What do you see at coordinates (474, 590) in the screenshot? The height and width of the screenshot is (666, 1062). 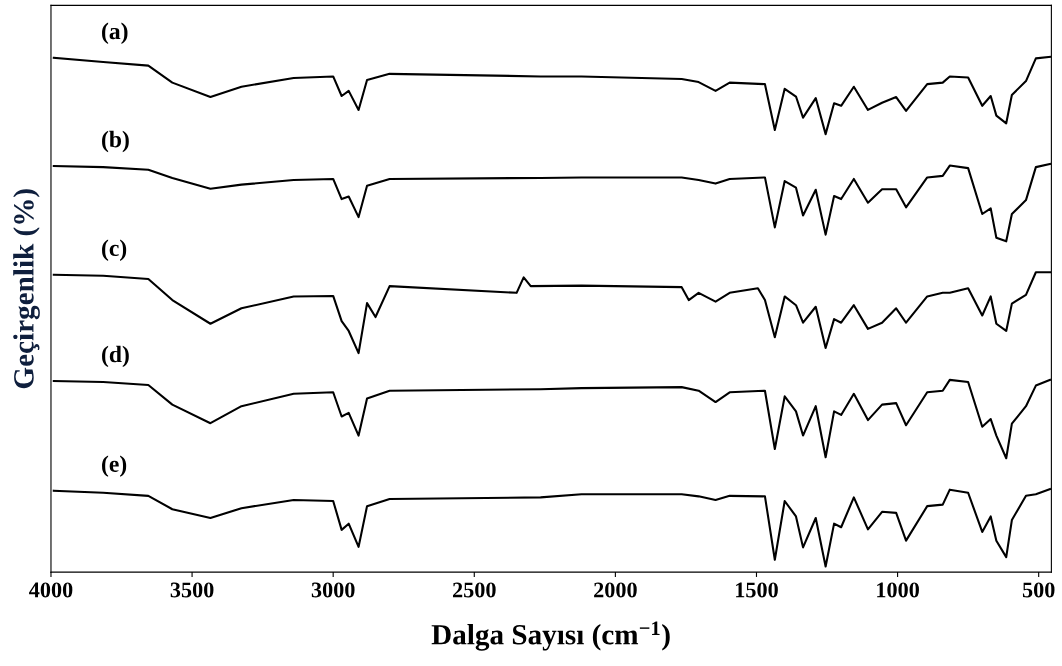 I see `x-tick-label: 2500` at bounding box center [474, 590].